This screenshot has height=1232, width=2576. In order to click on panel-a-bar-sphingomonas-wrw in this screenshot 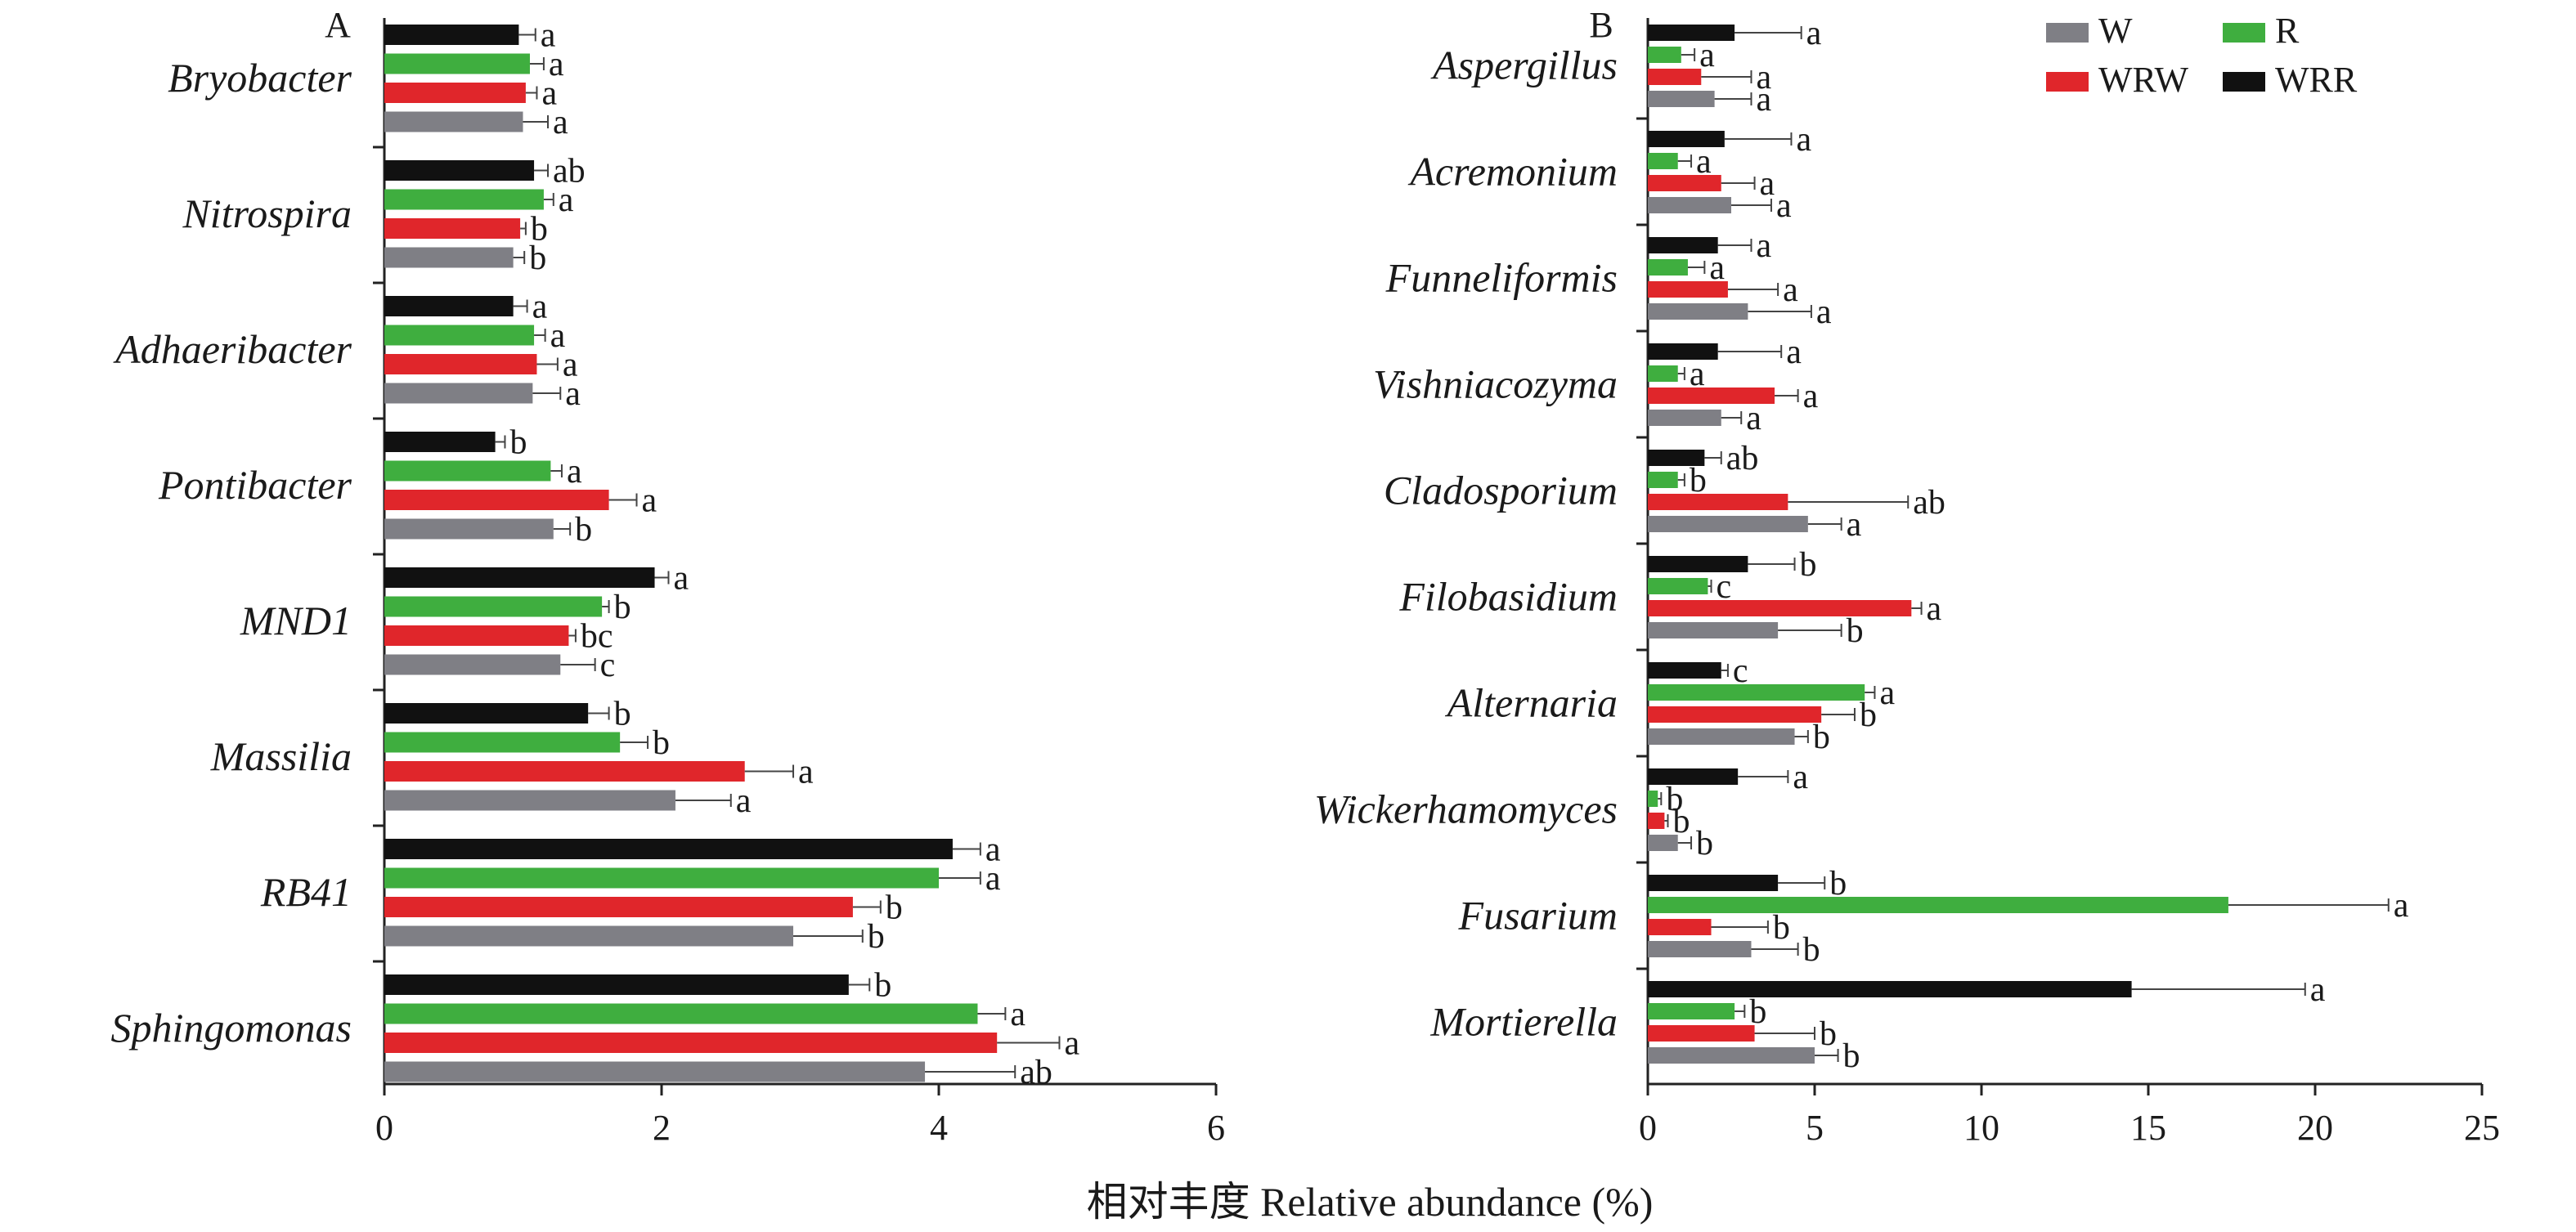, I will do `click(691, 1043)`.